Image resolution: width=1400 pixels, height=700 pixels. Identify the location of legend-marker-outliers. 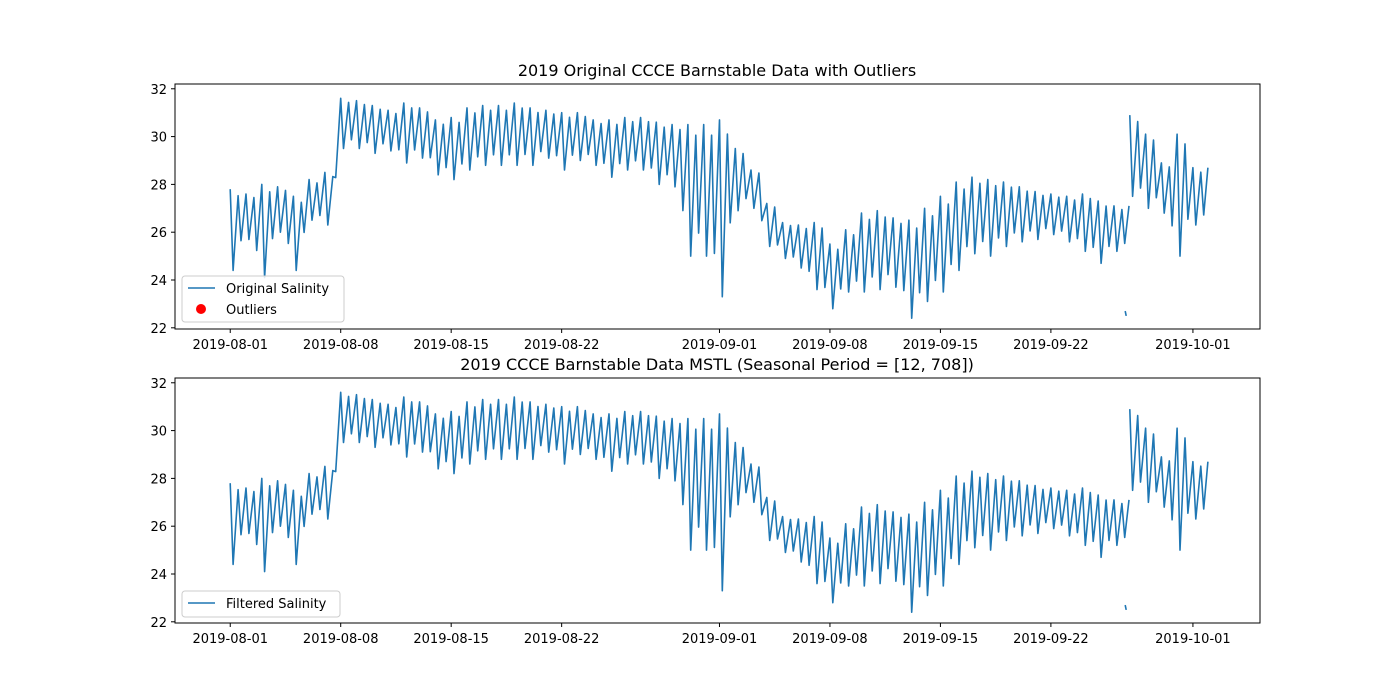
(201, 309).